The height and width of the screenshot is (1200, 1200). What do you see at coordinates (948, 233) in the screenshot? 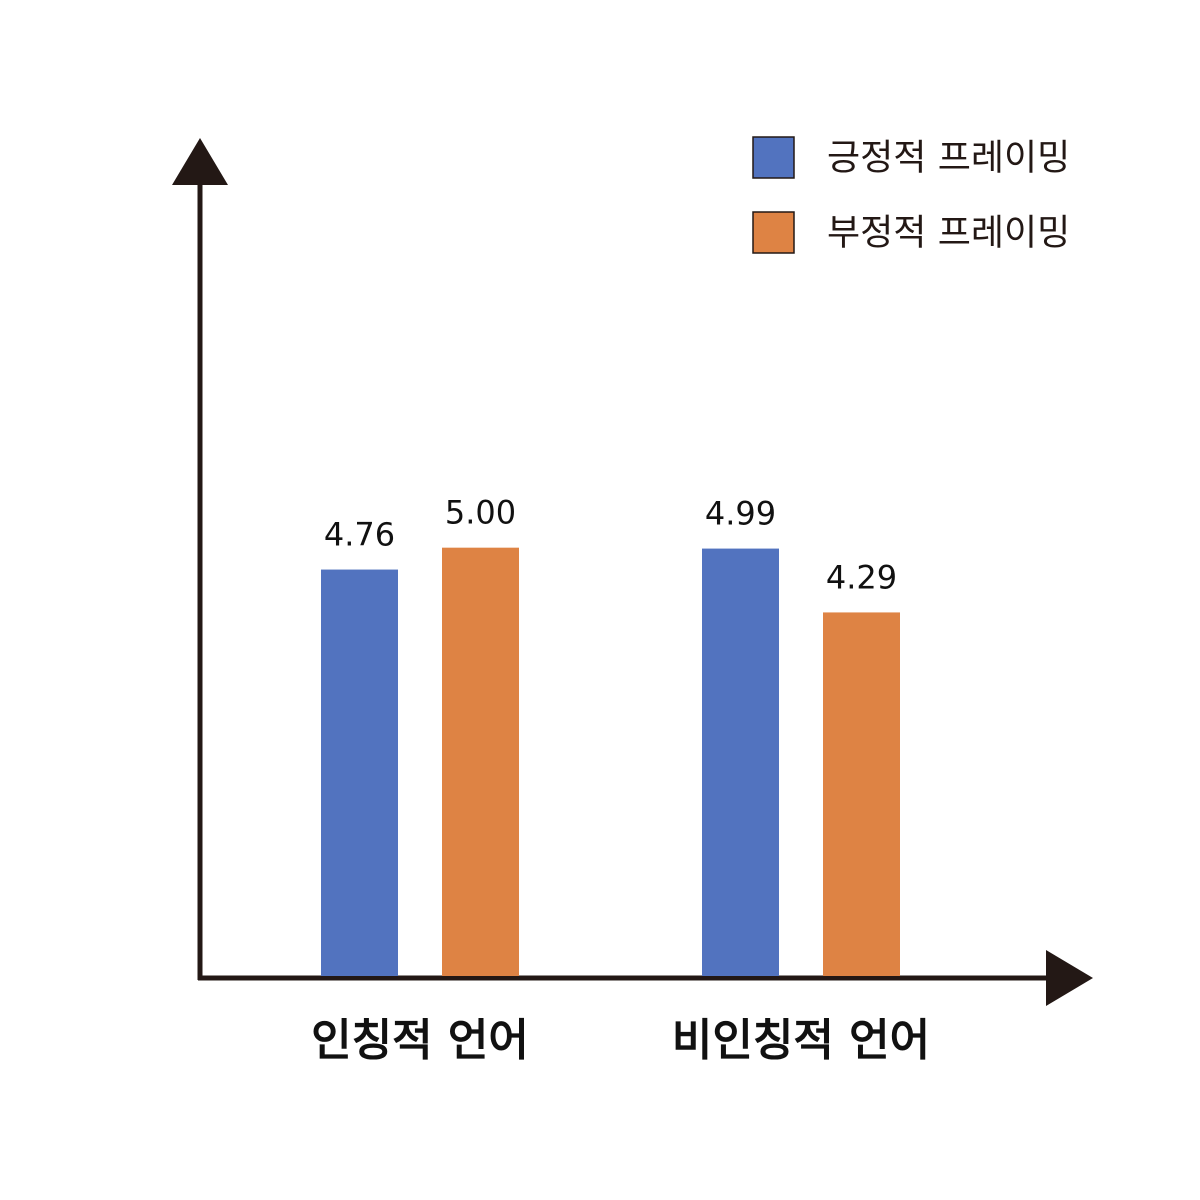
I see `legend-label-2: 부정적 프레이밍` at bounding box center [948, 233].